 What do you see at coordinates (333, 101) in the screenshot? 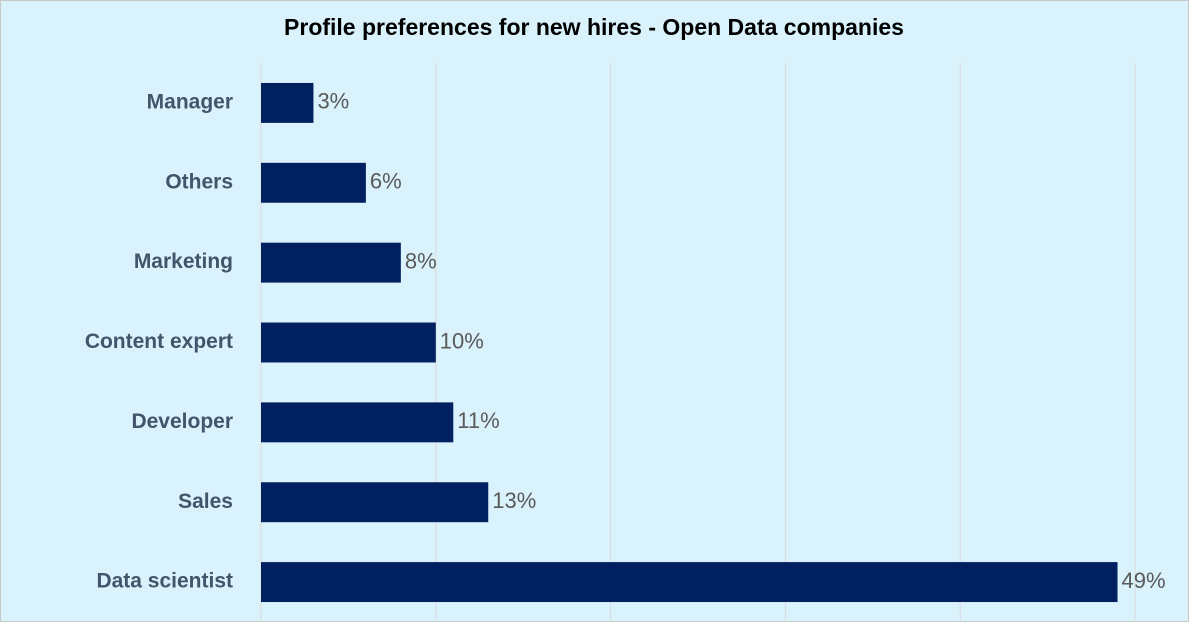
I see `data-label: 3%` at bounding box center [333, 101].